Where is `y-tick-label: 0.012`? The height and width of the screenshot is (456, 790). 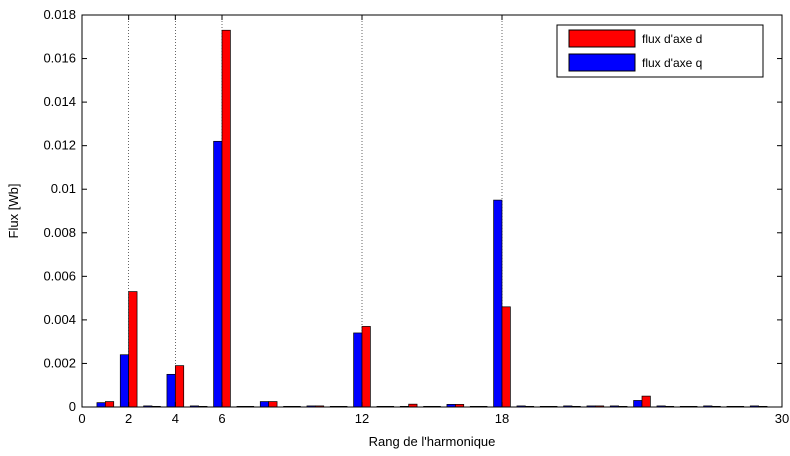 y-tick-label: 0.012 is located at coordinates (59, 145).